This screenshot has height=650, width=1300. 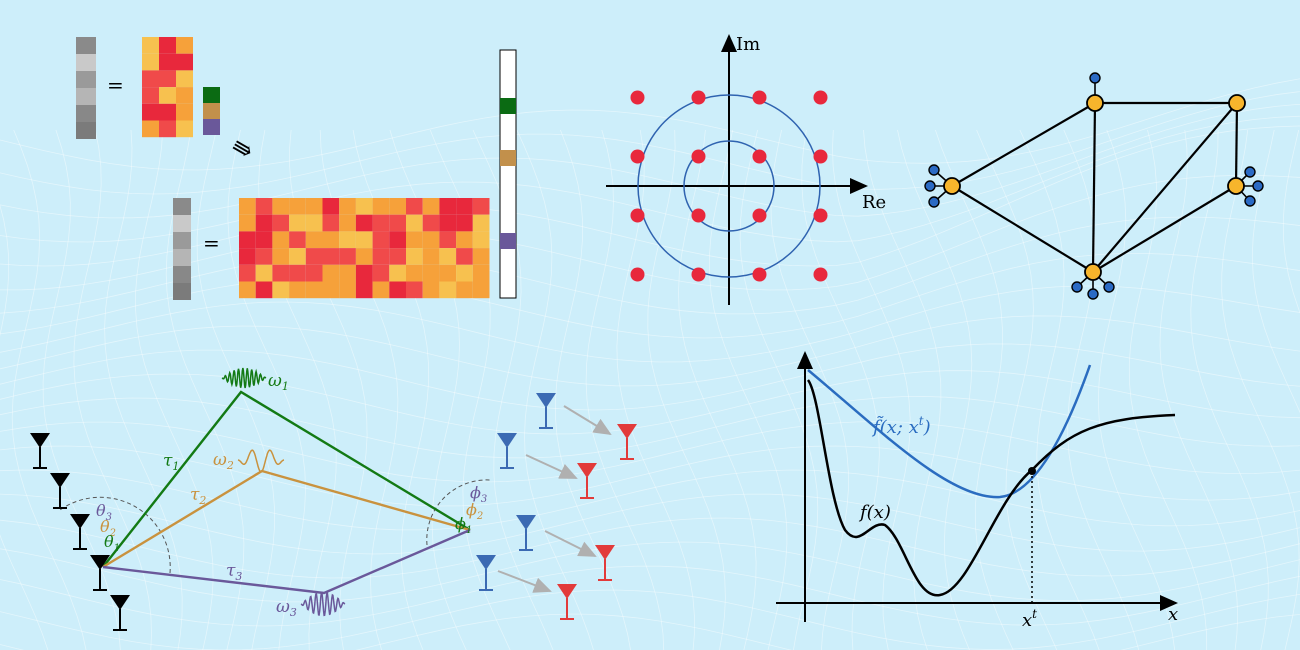 I want to click on phi2-label: ϕ2, so click(x=474, y=511).